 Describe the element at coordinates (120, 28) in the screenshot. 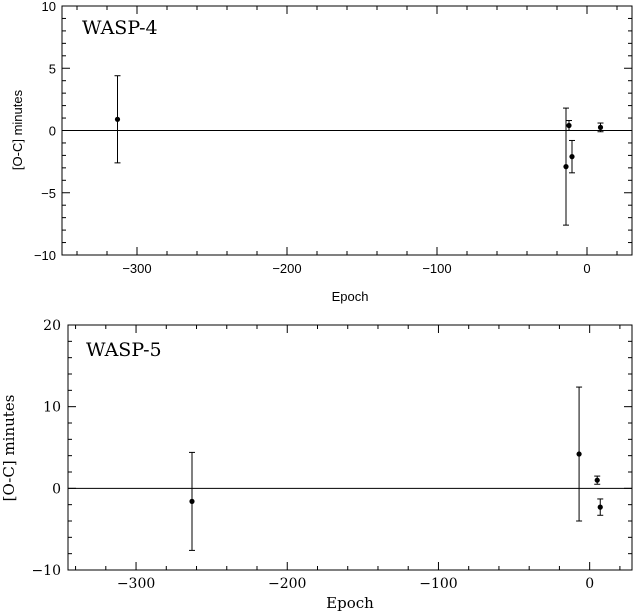

I see `panel-title: WASP-4` at that location.